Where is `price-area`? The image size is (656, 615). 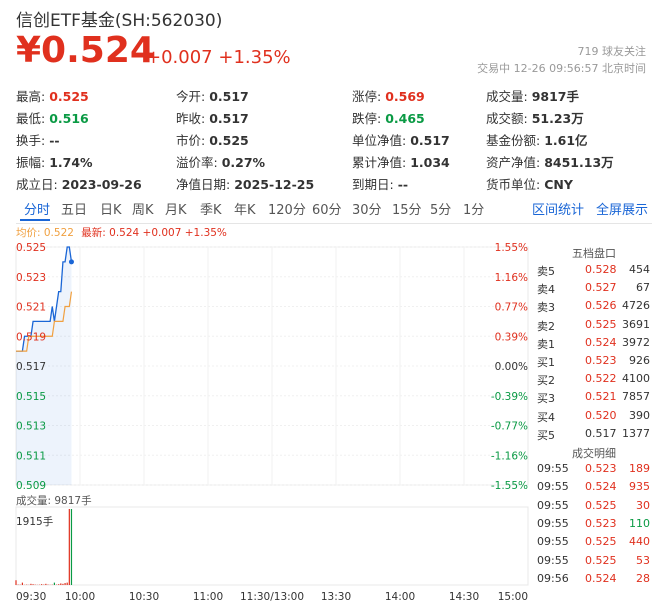
price-area is located at coordinates (45, 365).